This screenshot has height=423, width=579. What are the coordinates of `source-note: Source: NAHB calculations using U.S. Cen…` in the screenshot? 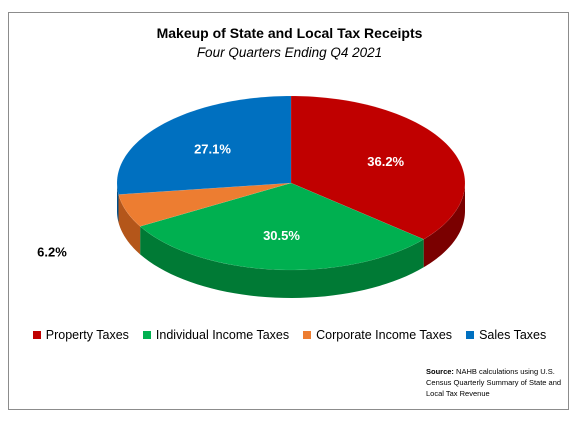 It's located at (496, 382).